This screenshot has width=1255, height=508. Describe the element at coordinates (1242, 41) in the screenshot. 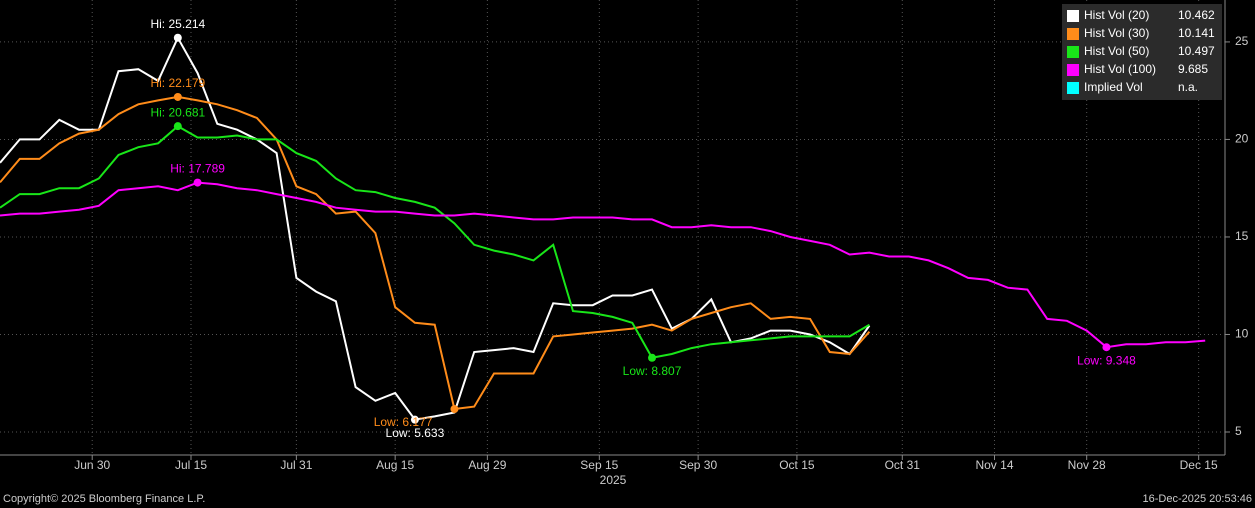

I see `y-tick-label: 25` at that location.